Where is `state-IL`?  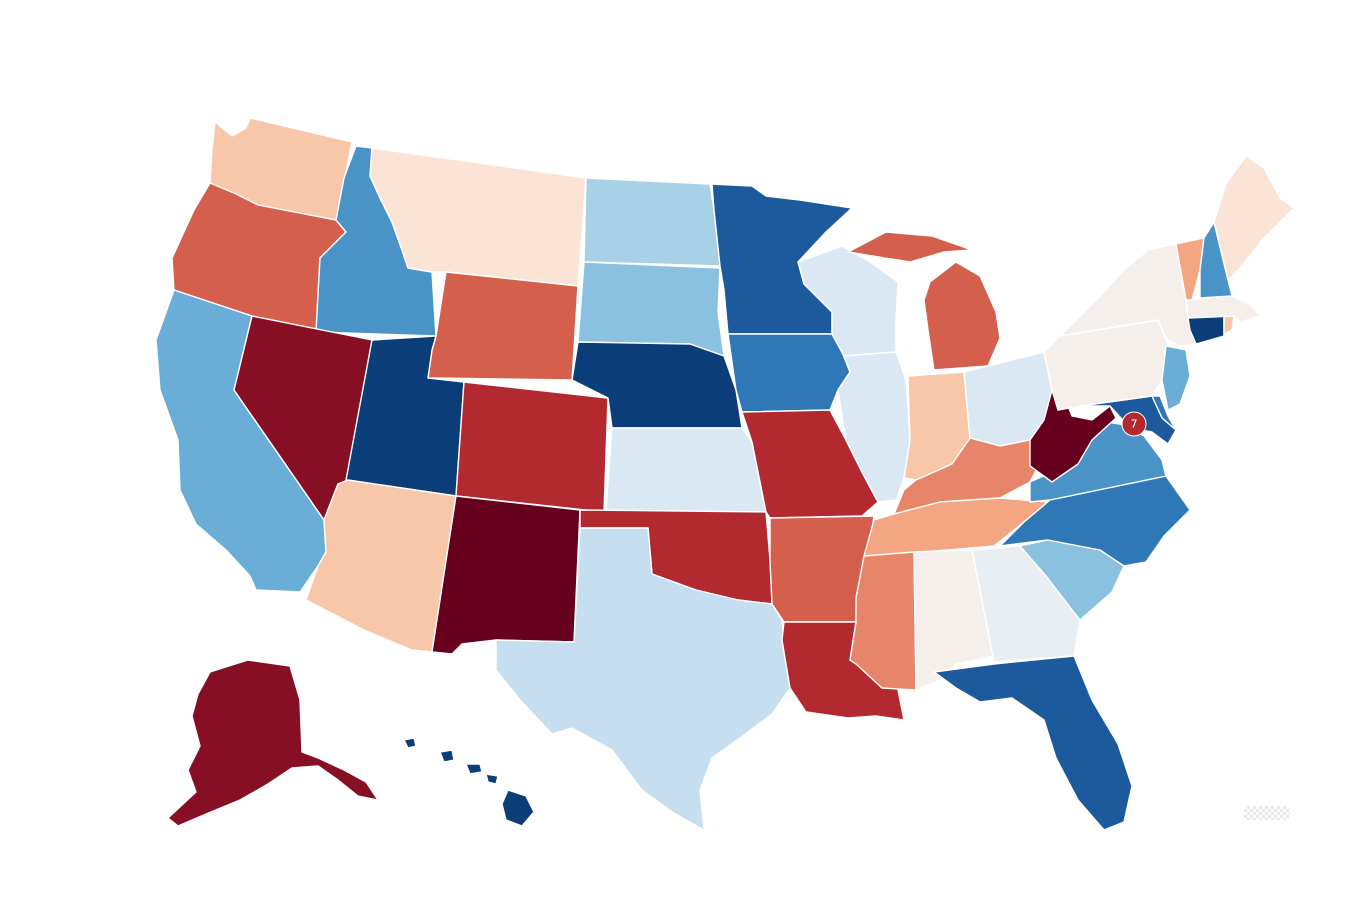
state-IL is located at coordinates (874, 427).